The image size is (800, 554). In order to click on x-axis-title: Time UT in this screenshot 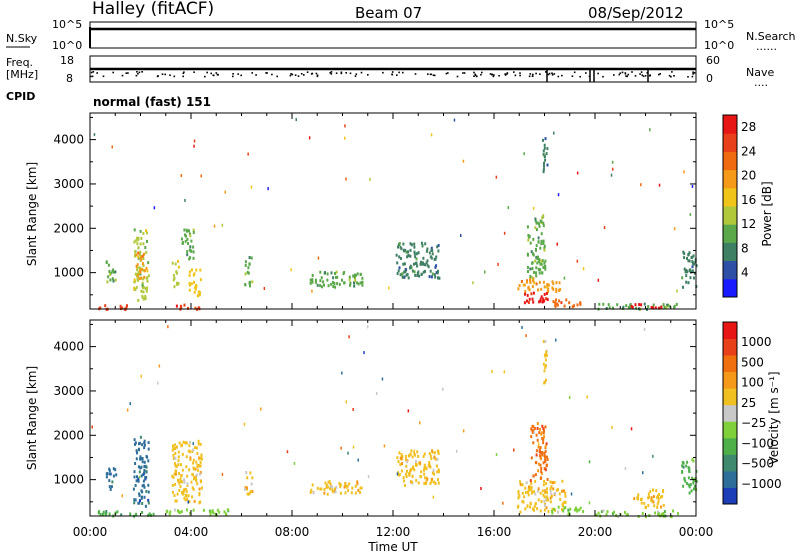, I will do `click(392, 547)`.